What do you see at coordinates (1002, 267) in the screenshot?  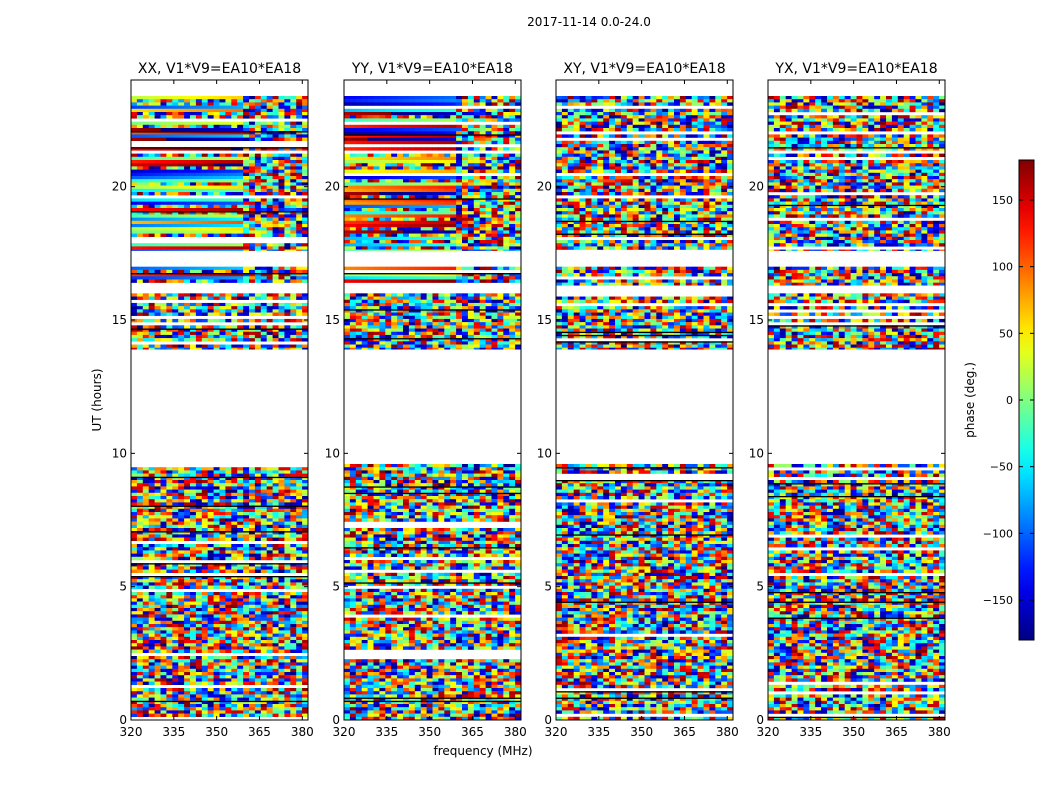 I see `colorbar-tick-label: 100` at bounding box center [1002, 267].